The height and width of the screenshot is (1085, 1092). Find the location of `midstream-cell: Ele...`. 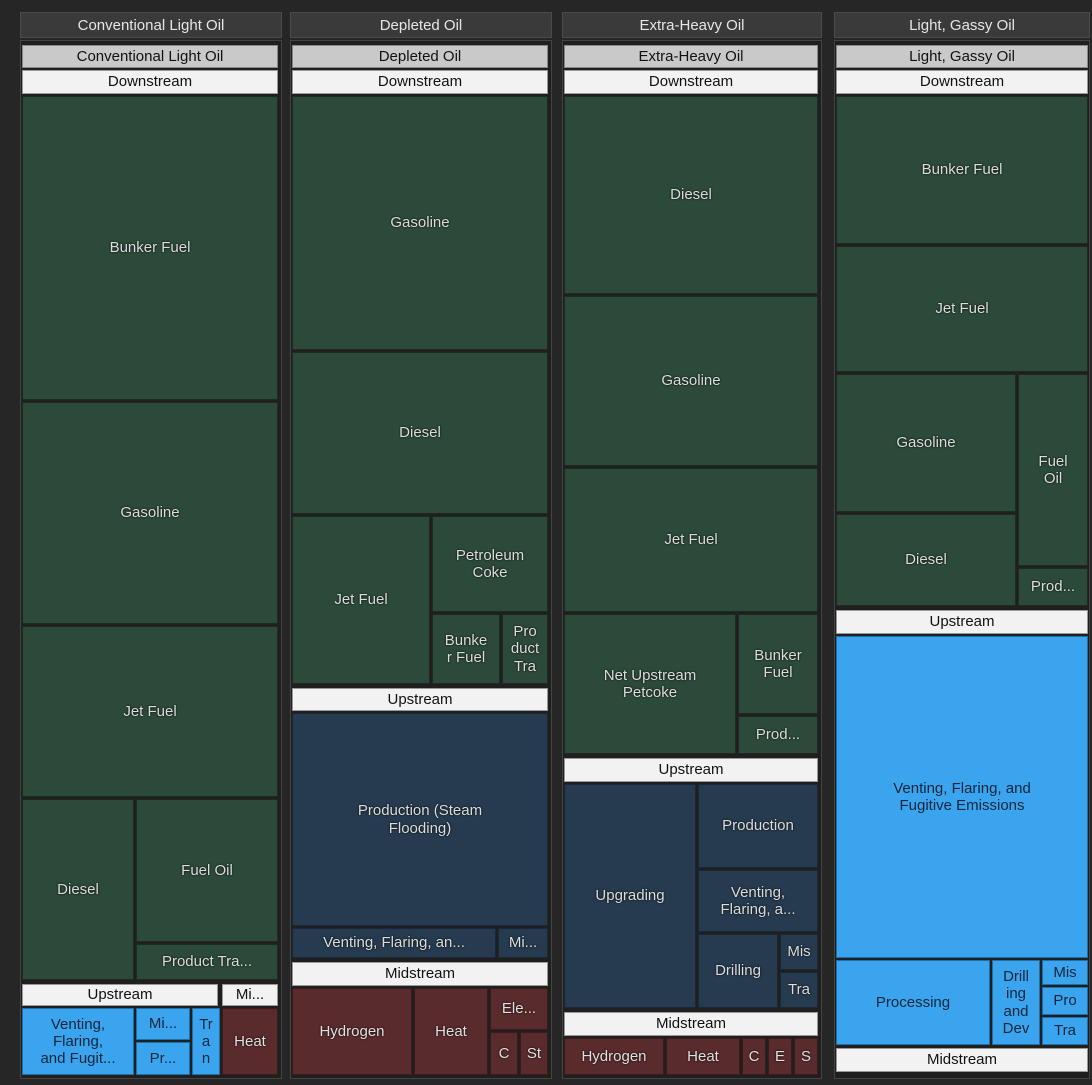

midstream-cell: Ele... is located at coordinates (519, 1009).